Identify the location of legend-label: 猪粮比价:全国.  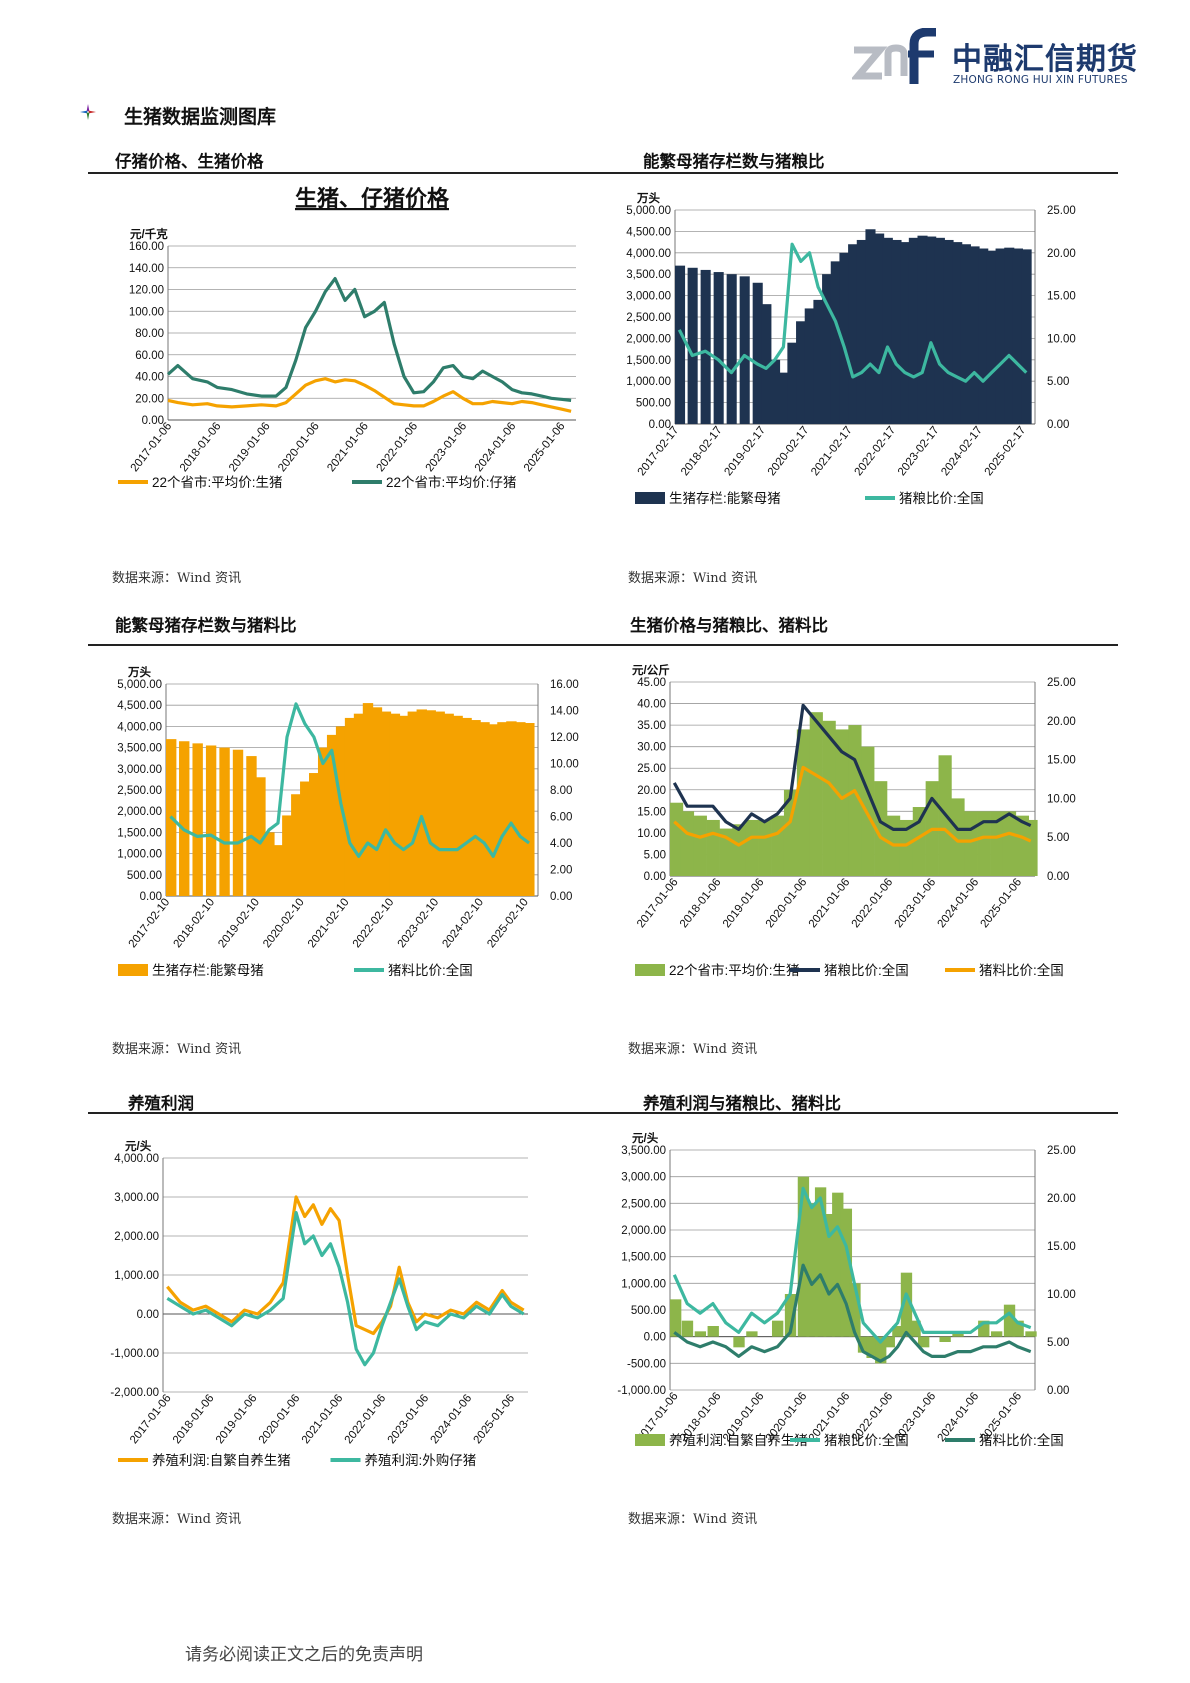
(941, 498).